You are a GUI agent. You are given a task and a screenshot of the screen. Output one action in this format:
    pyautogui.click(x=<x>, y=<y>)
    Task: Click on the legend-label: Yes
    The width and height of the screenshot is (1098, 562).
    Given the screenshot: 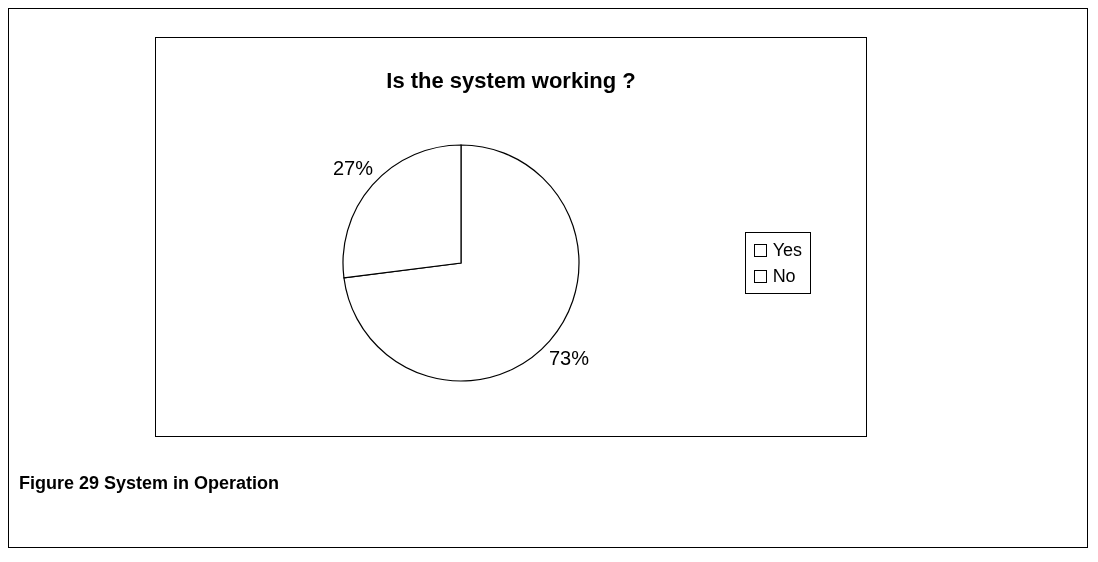 What is the action you would take?
    pyautogui.click(x=787, y=250)
    